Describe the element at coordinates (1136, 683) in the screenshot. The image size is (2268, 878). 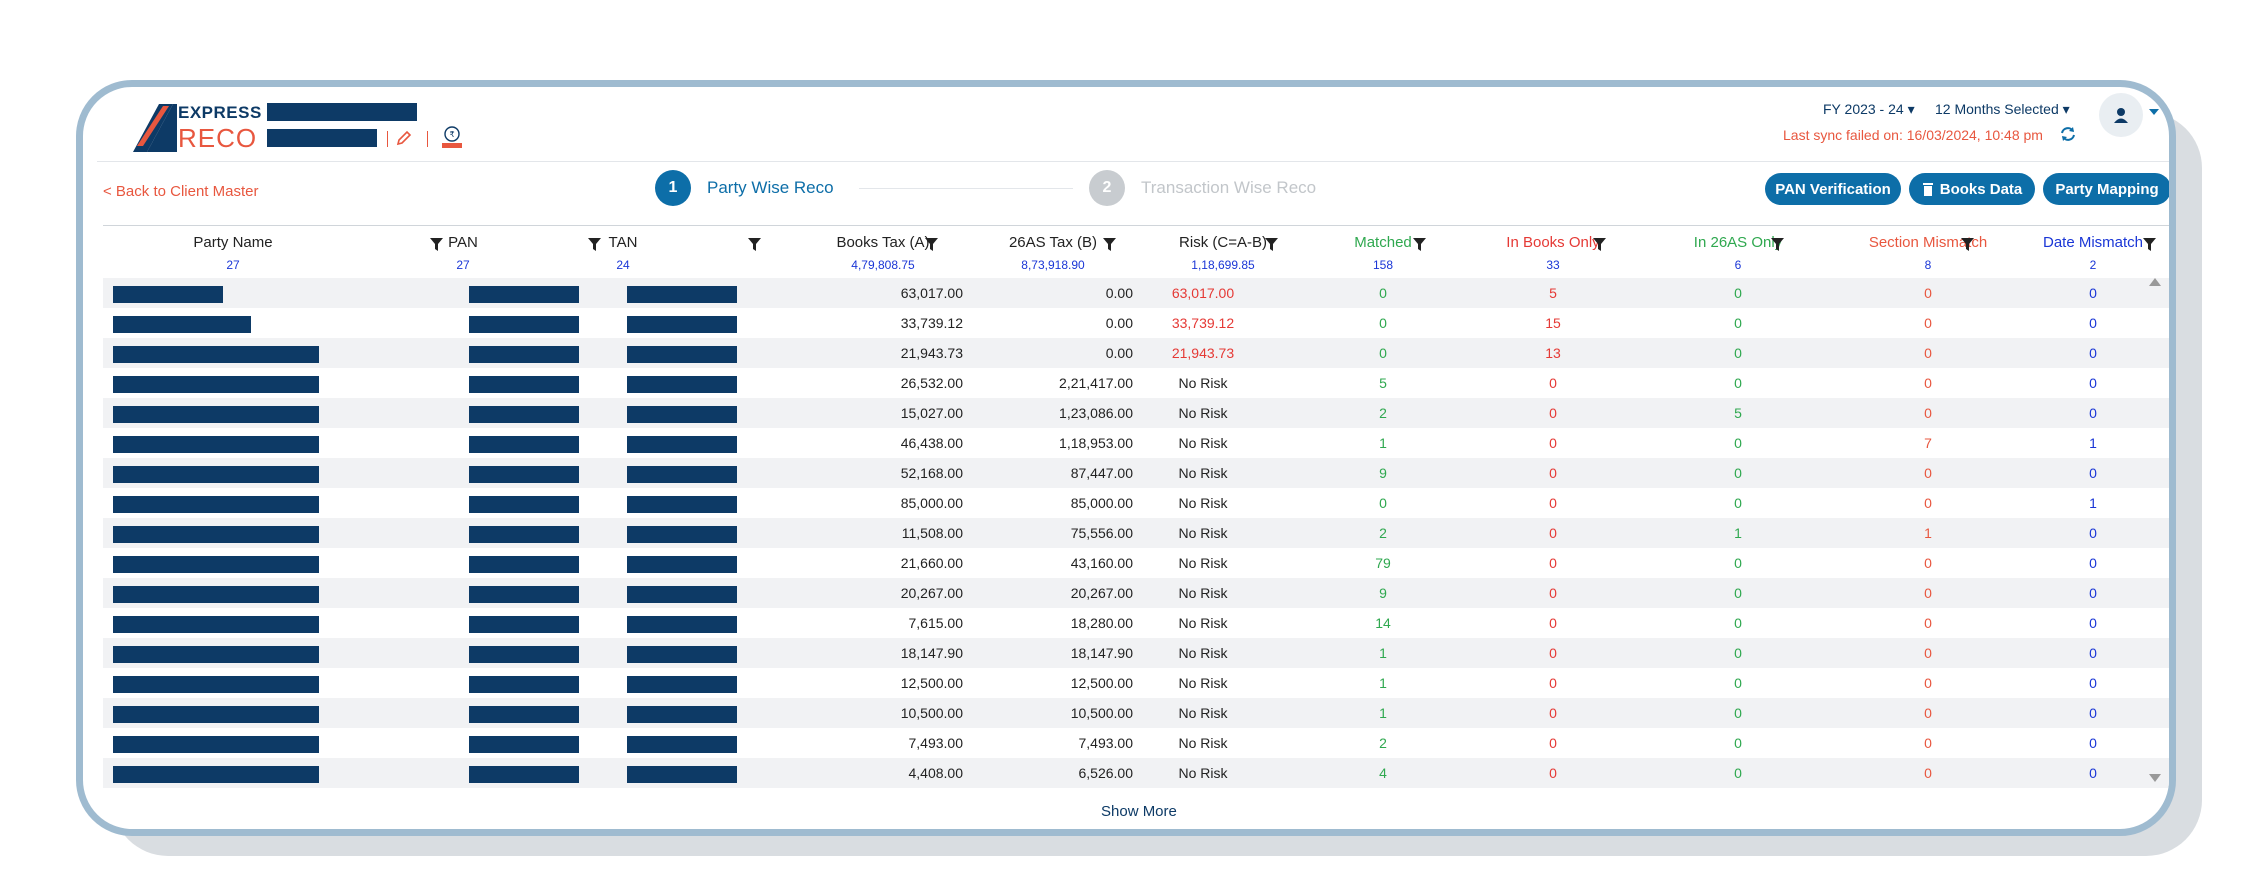
I see `table-row: 12,500.00 12,500.00 No Risk 1 0 0 0 0` at that location.